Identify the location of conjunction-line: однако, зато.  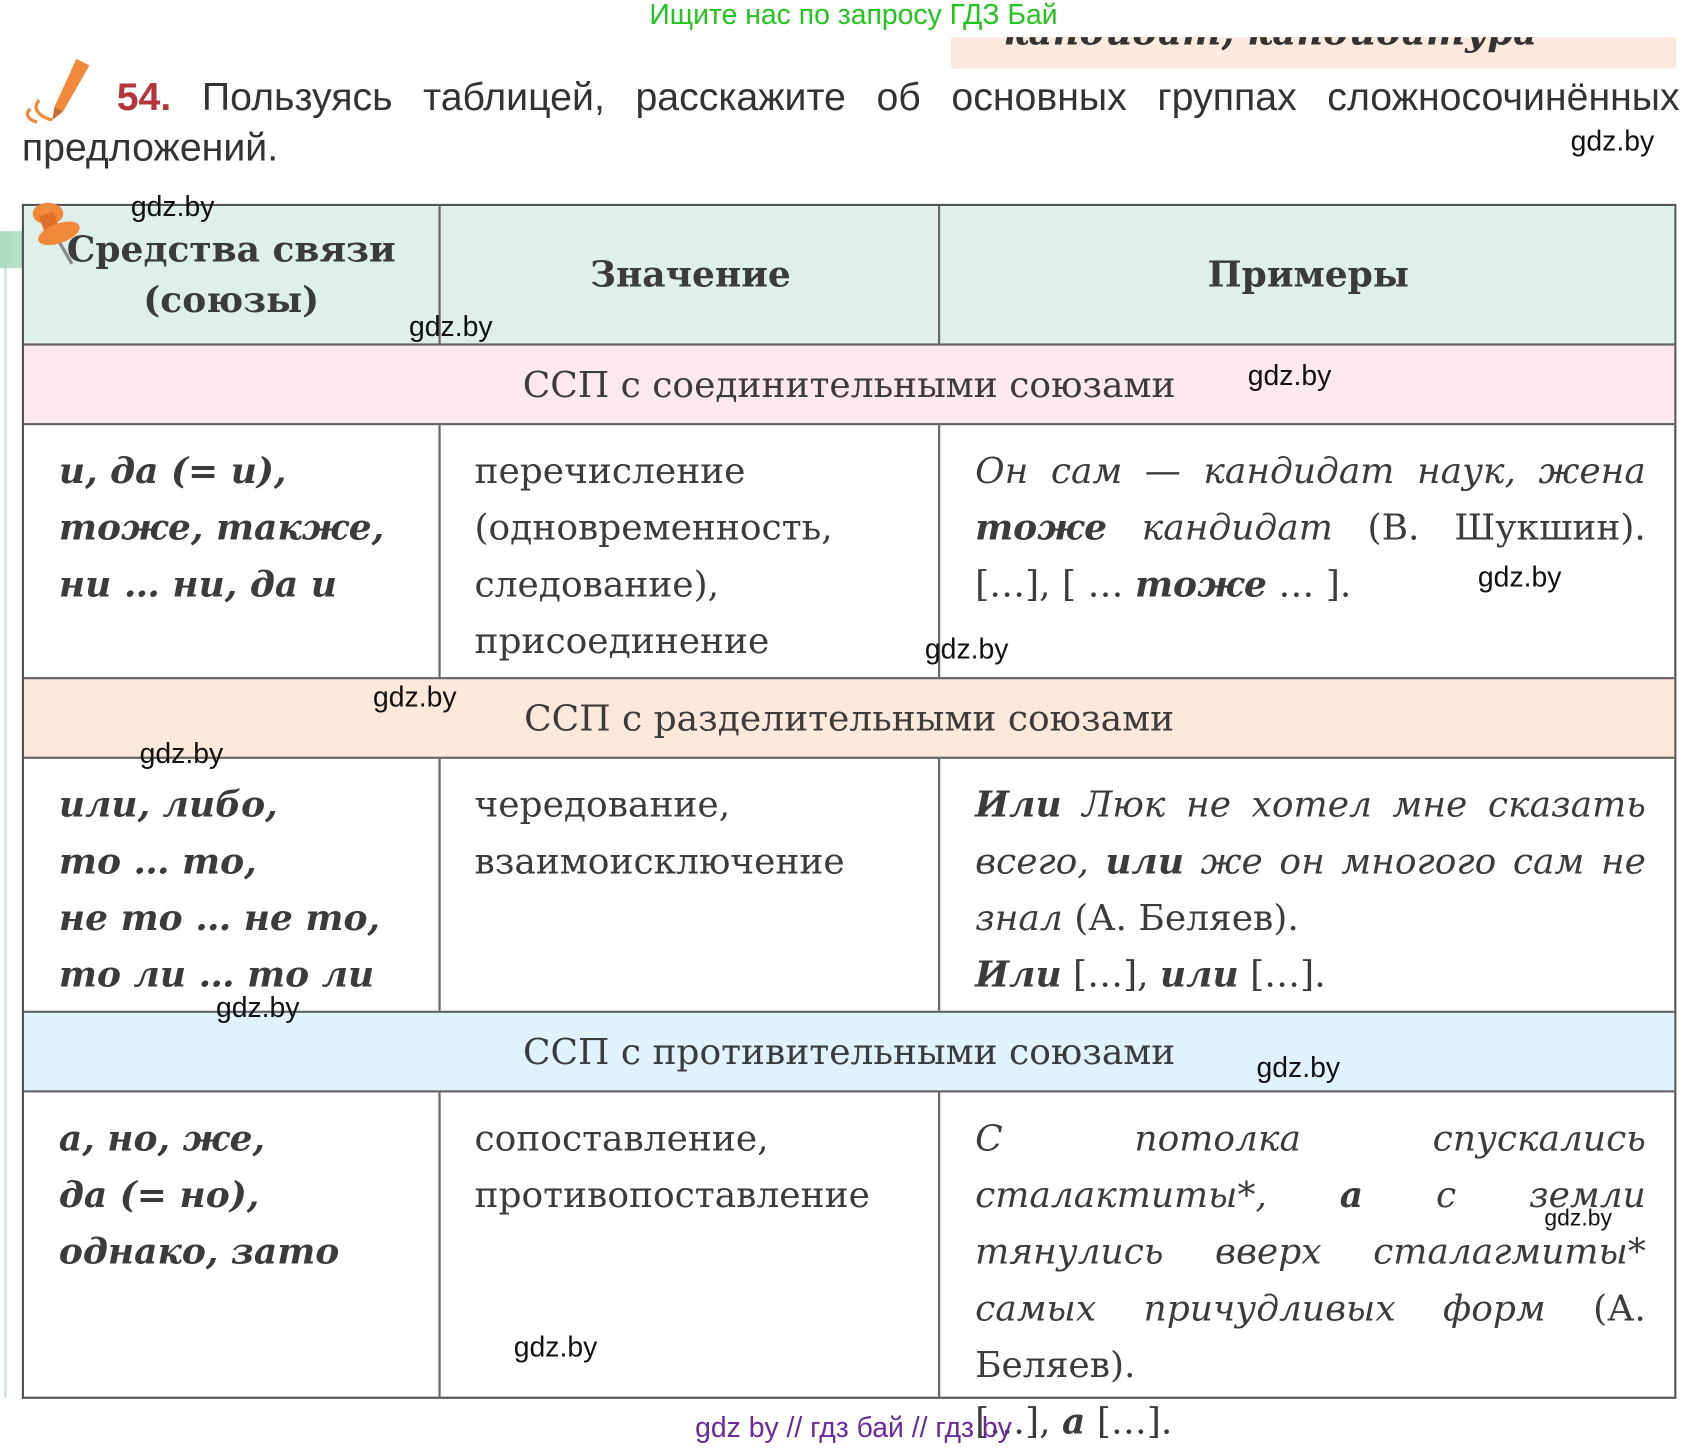
(199, 1251).